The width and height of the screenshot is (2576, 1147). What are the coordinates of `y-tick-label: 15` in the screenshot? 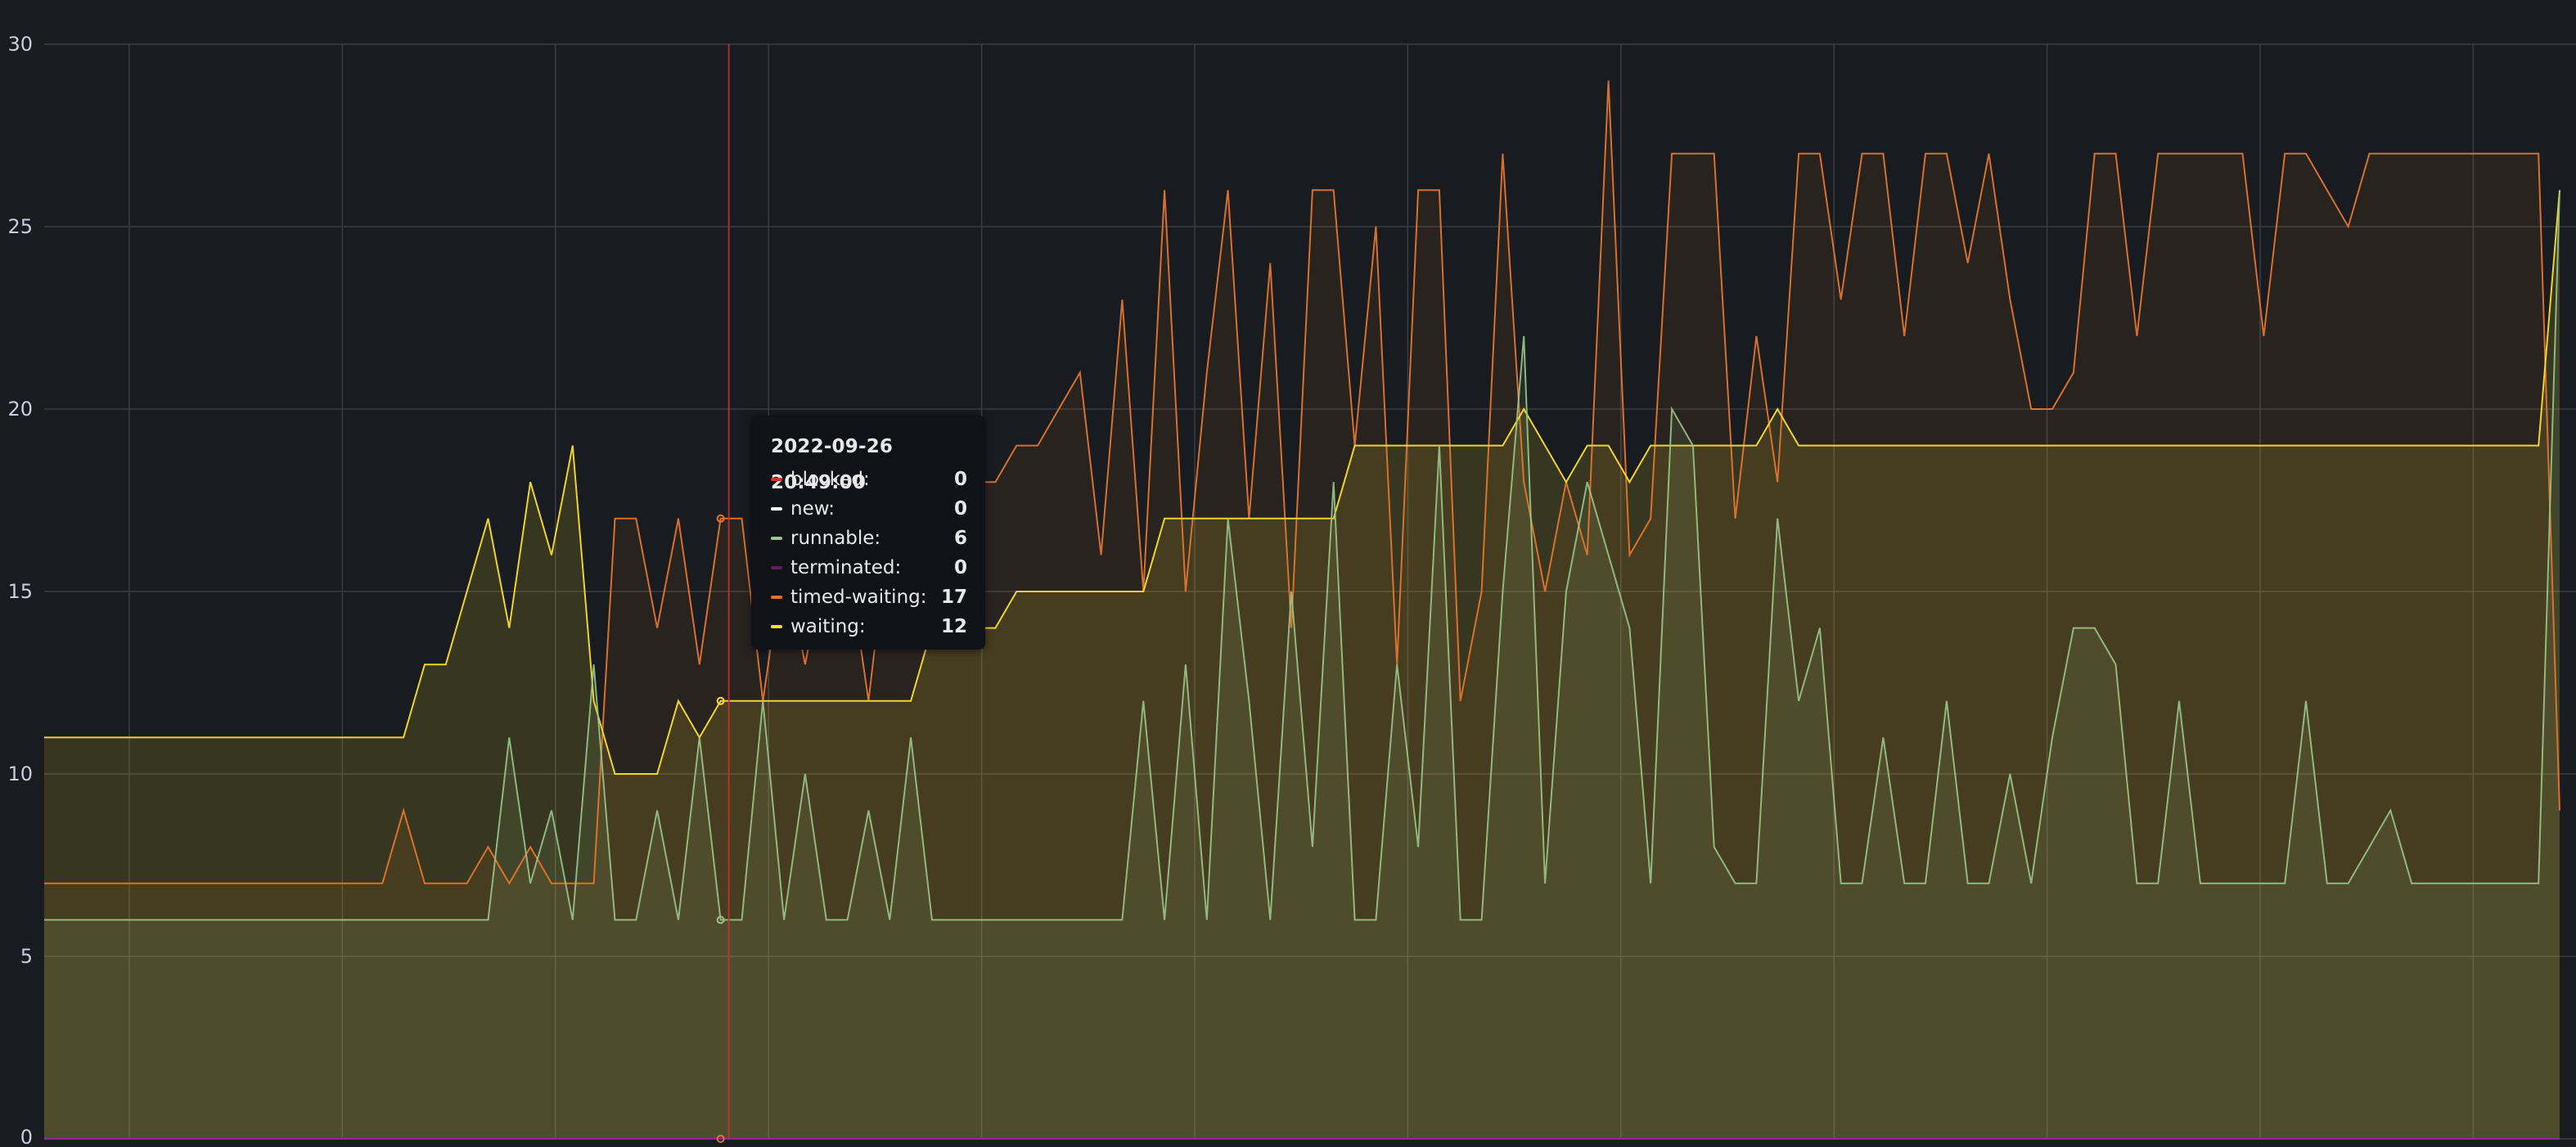 It's located at (20, 591).